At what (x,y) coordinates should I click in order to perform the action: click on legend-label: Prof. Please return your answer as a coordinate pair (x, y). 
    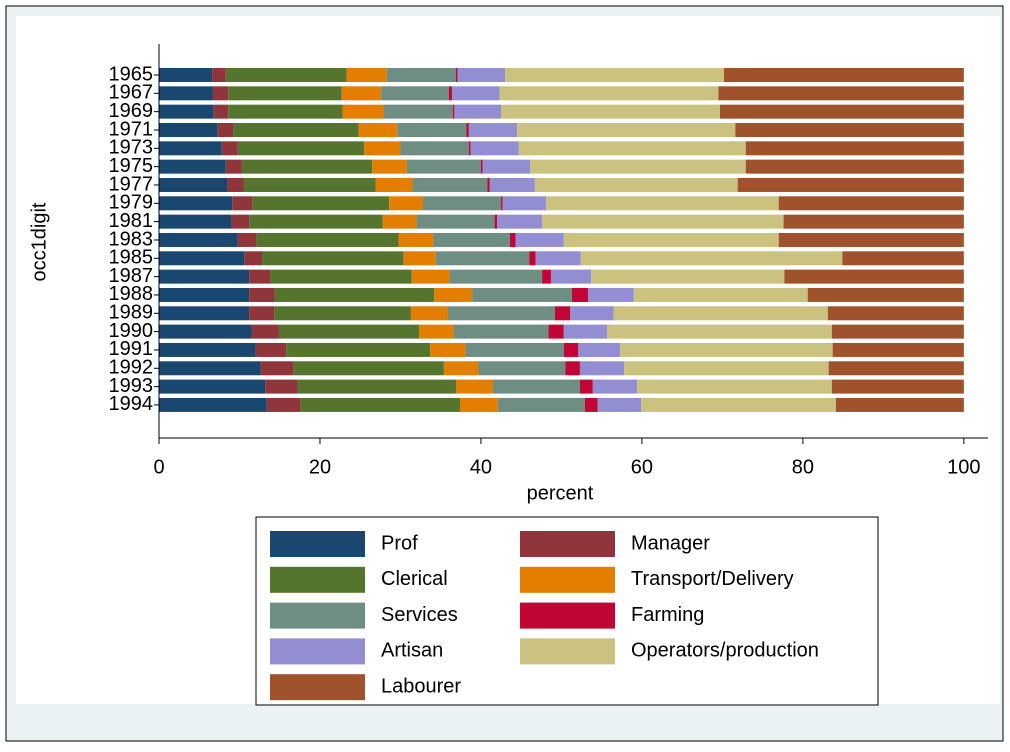
    Looking at the image, I should click on (399, 543).